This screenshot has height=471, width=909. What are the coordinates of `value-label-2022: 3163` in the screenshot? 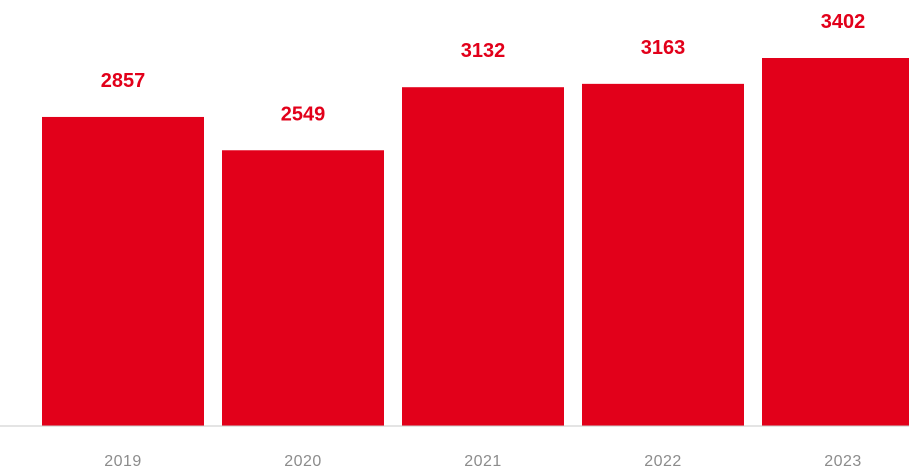 It's located at (663, 48).